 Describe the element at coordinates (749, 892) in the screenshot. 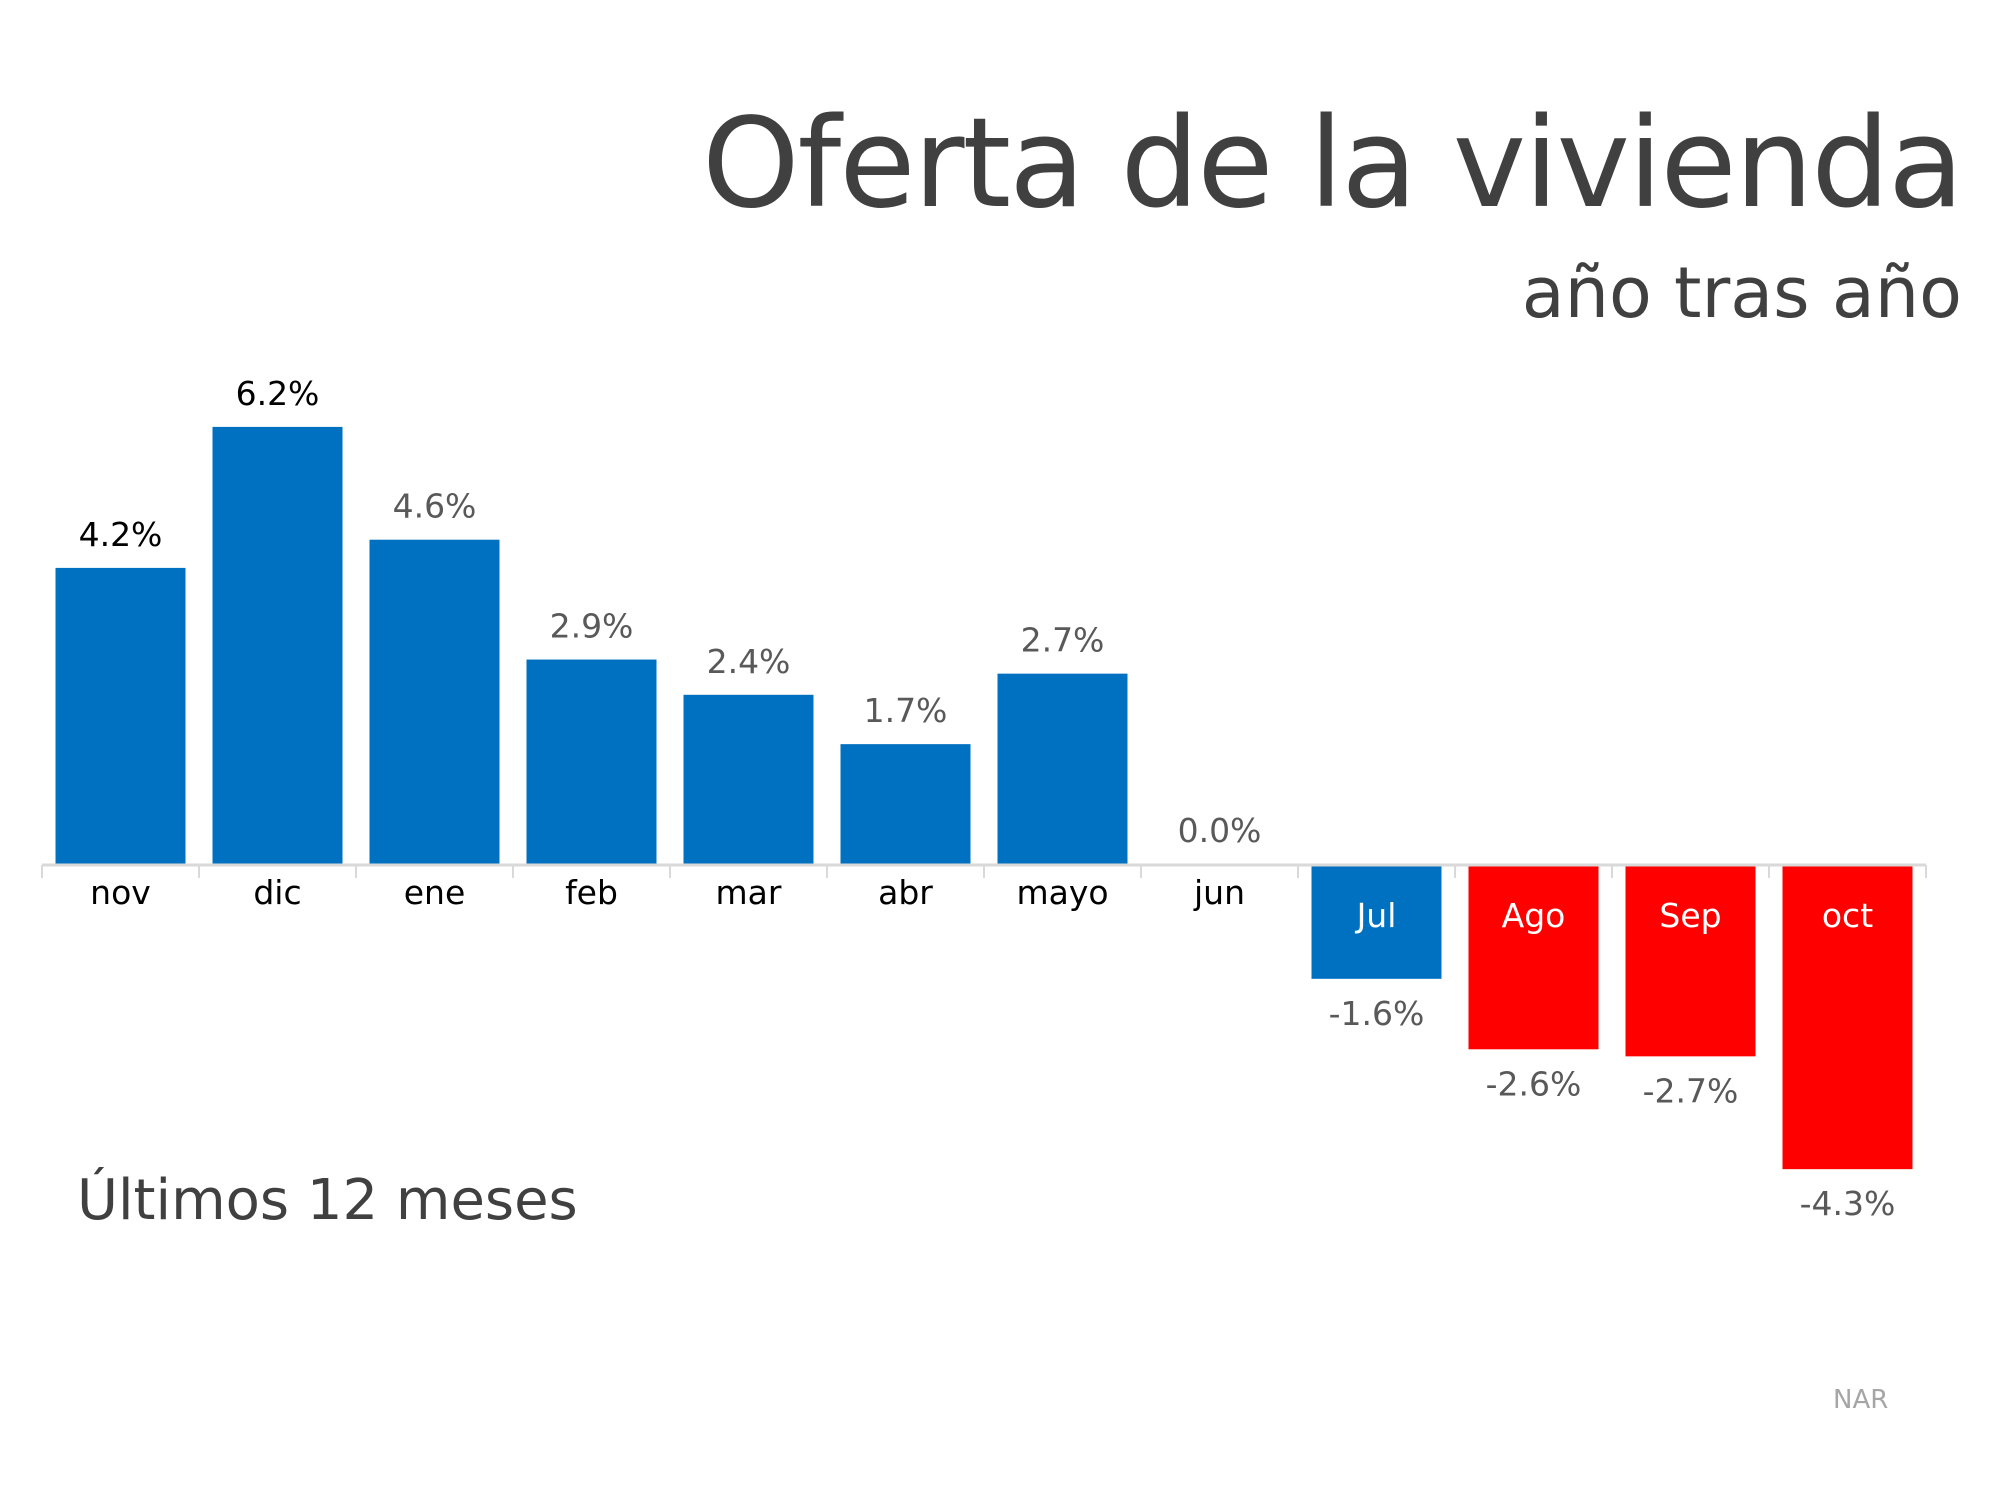

I see `x-tick-label: mar` at that location.